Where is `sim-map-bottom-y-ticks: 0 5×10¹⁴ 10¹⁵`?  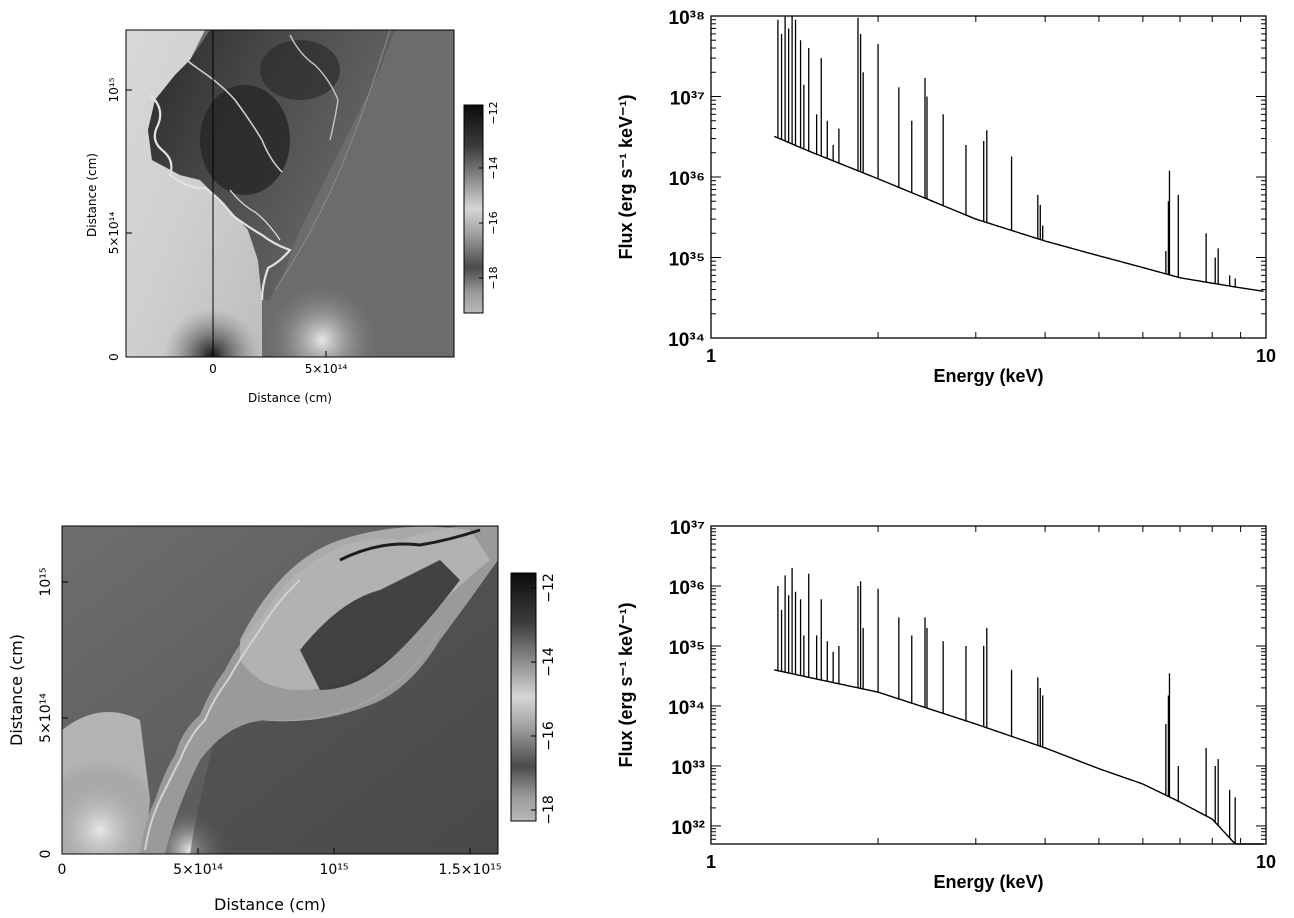 sim-map-bottom-y-ticks: 0 5×10¹⁴ 10¹⁵ is located at coordinates (53, 712).